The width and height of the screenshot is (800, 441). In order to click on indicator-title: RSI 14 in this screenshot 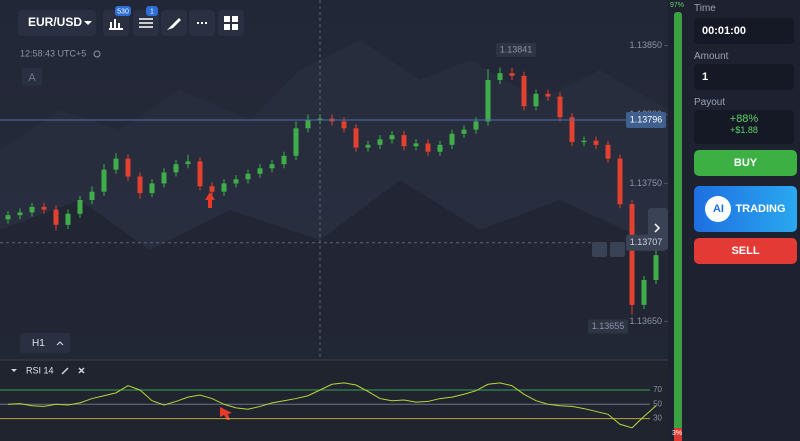, I will do `click(40, 370)`.